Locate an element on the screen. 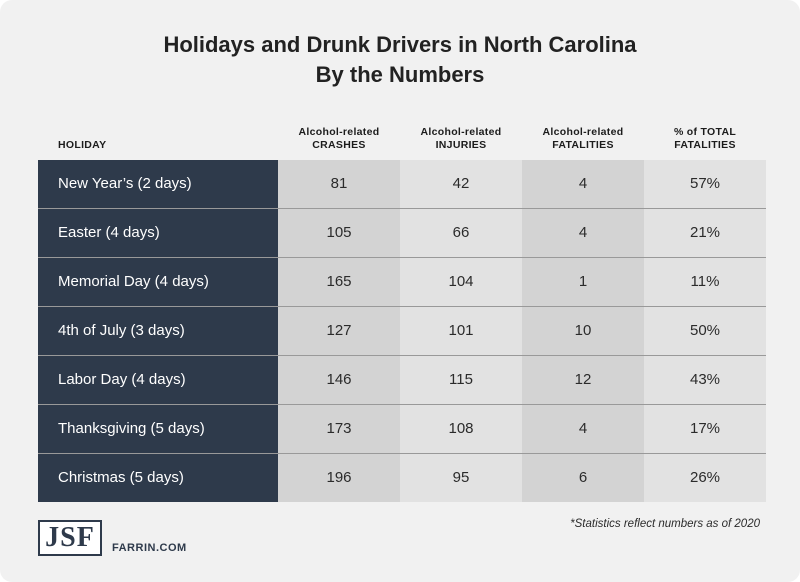  fatalities-cell: 1 is located at coordinates (583, 282).